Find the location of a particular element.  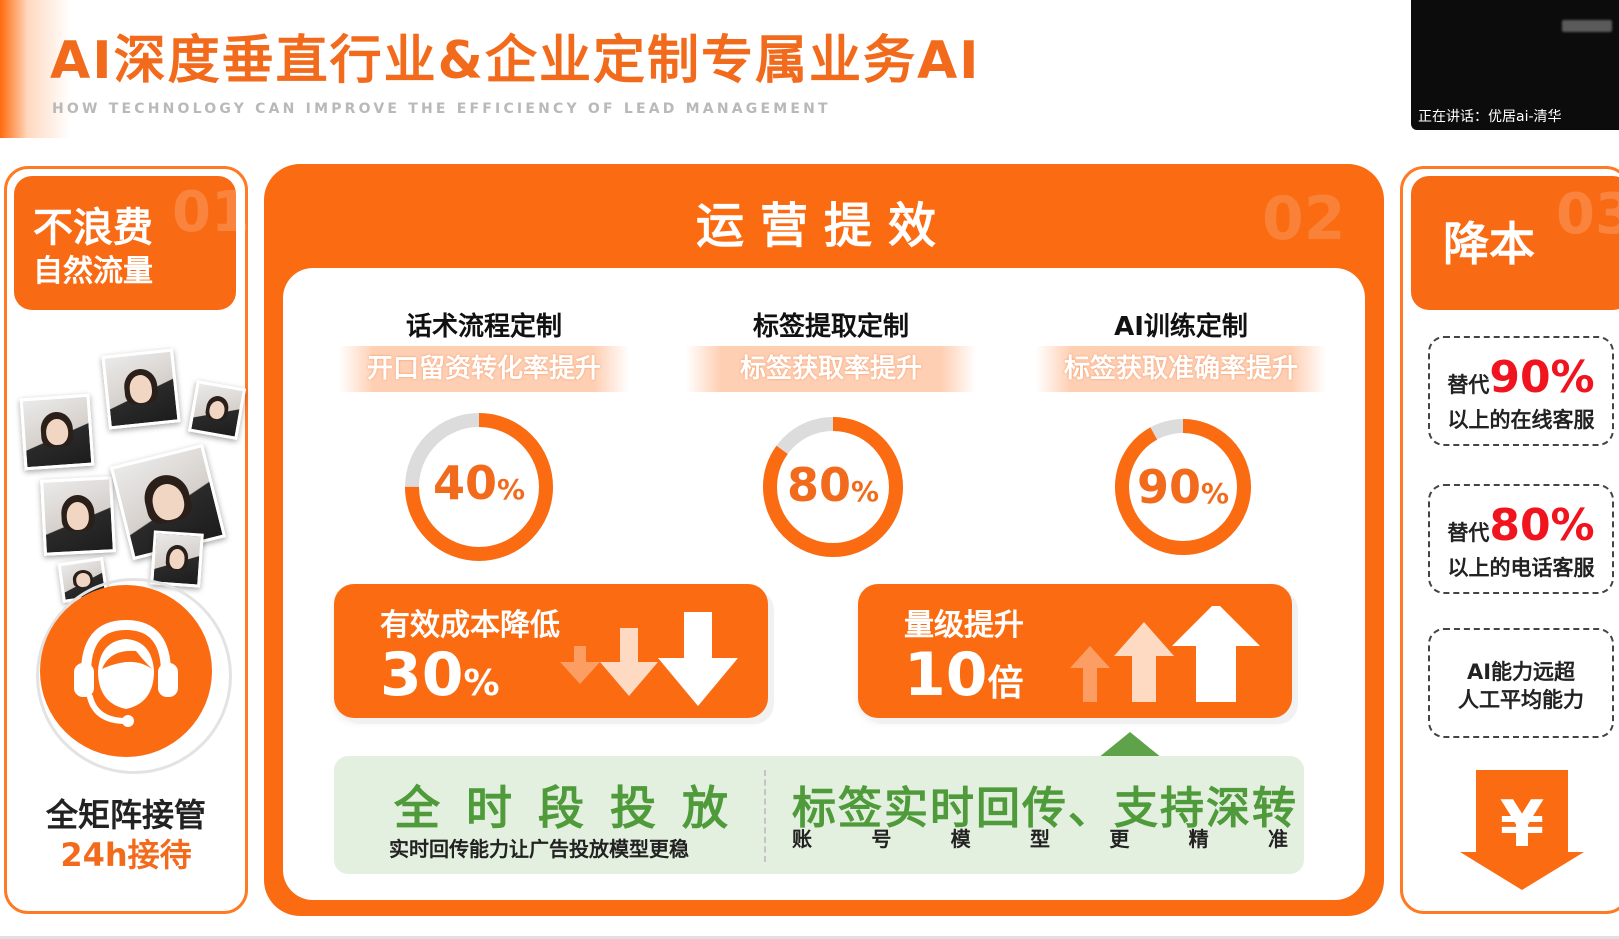

right-box-line2: 以上的在线客服 is located at coordinates (1521, 420).